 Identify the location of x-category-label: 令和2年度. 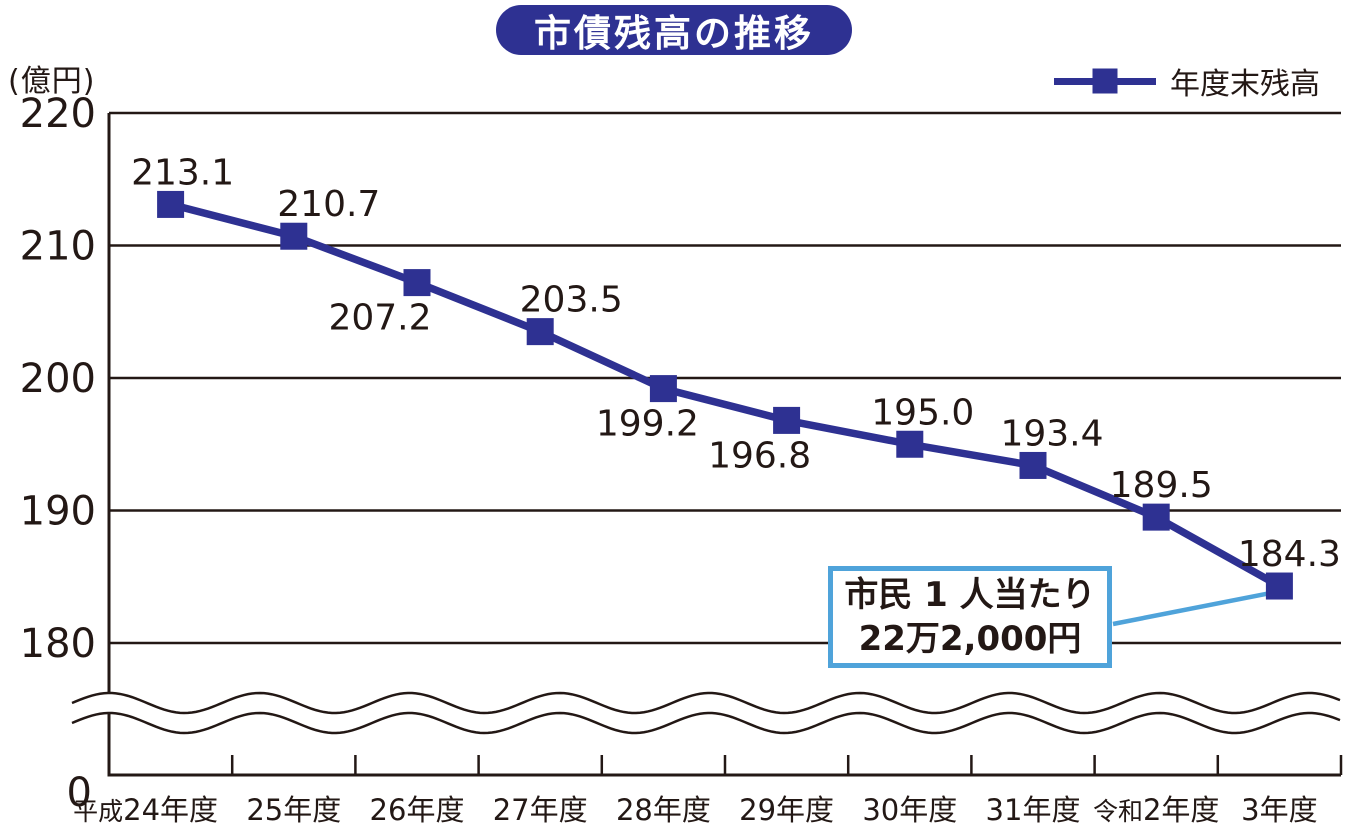
(1156, 810).